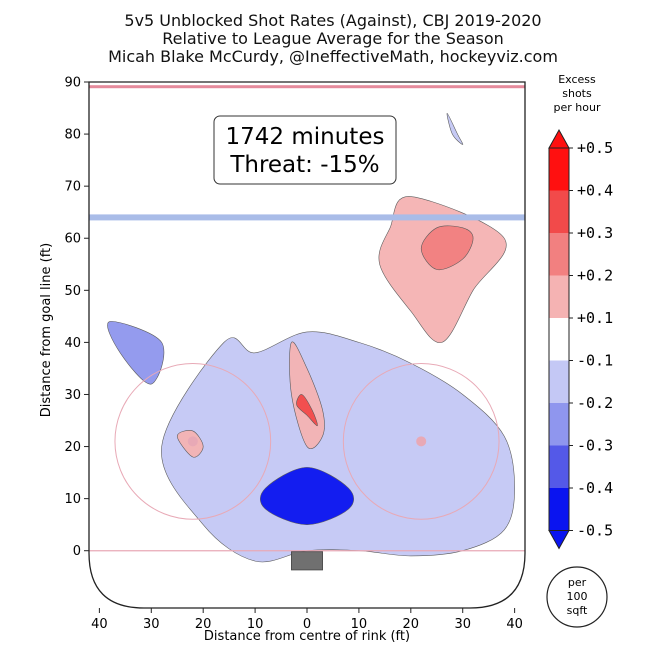 This screenshot has height=656, width=666. Describe the element at coordinates (255, 624) in the screenshot. I see `x-tick-label-3: 10` at that location.